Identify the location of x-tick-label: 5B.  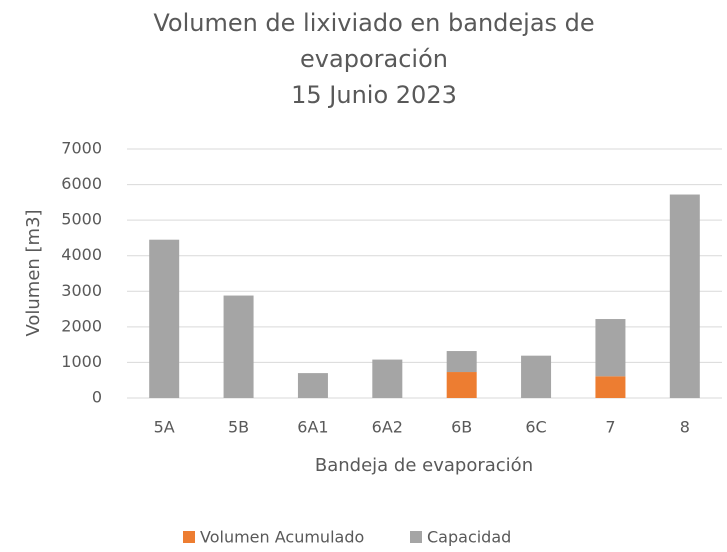
(238, 427).